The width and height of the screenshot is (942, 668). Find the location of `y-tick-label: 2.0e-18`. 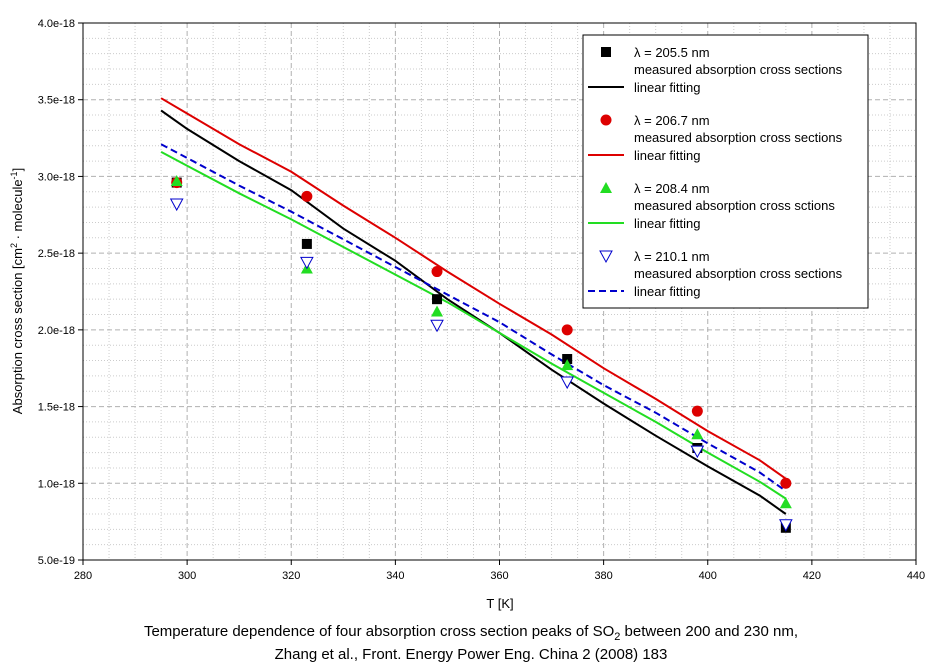

y-tick-label: 2.0e-18 is located at coordinates (56, 331).